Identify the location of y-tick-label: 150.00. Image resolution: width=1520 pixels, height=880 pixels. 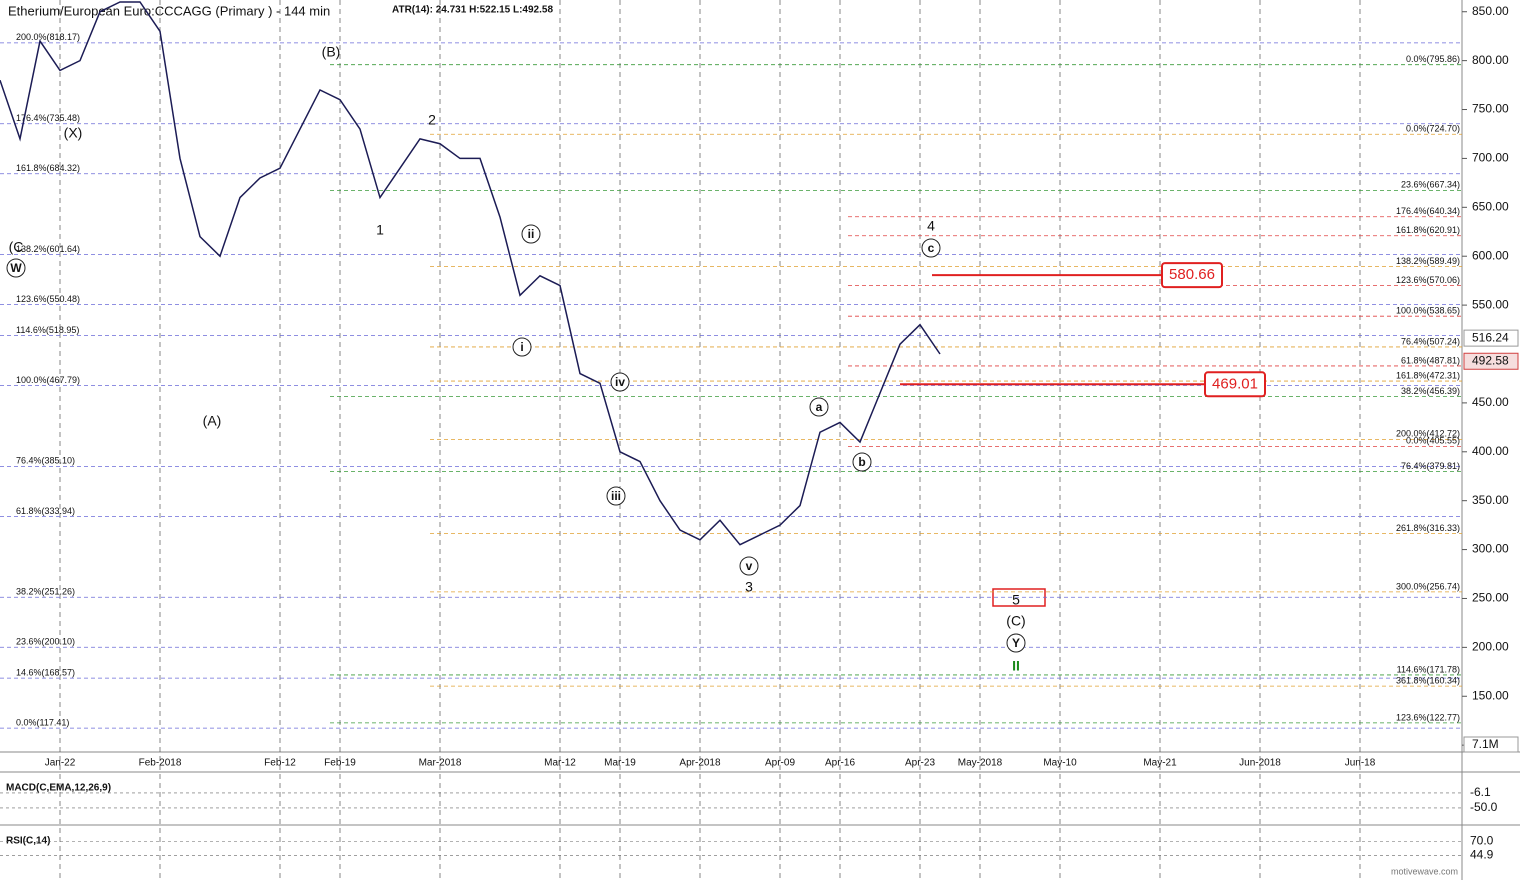
(1490, 695).